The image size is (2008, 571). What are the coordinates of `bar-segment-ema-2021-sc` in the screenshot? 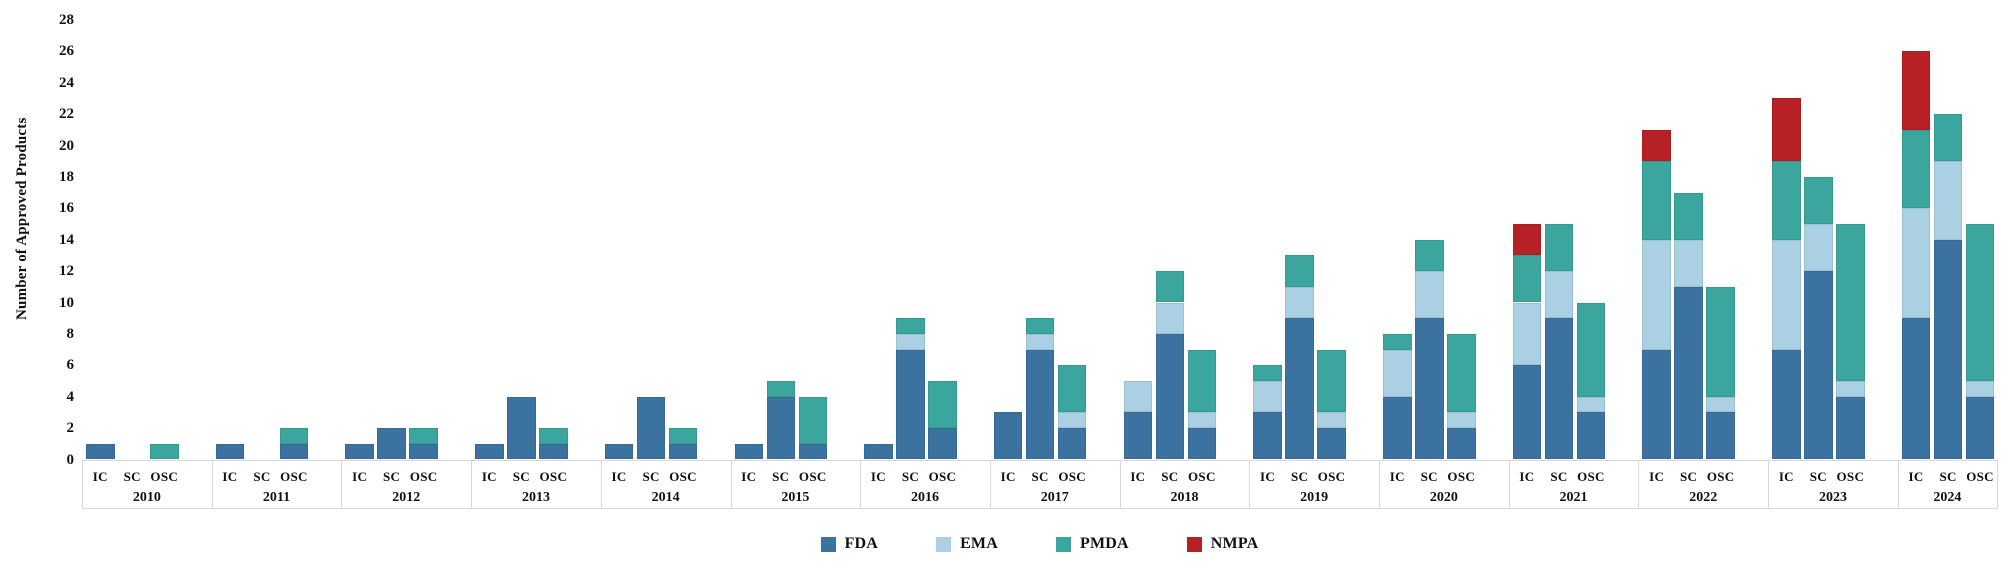 It's located at (1559, 295).